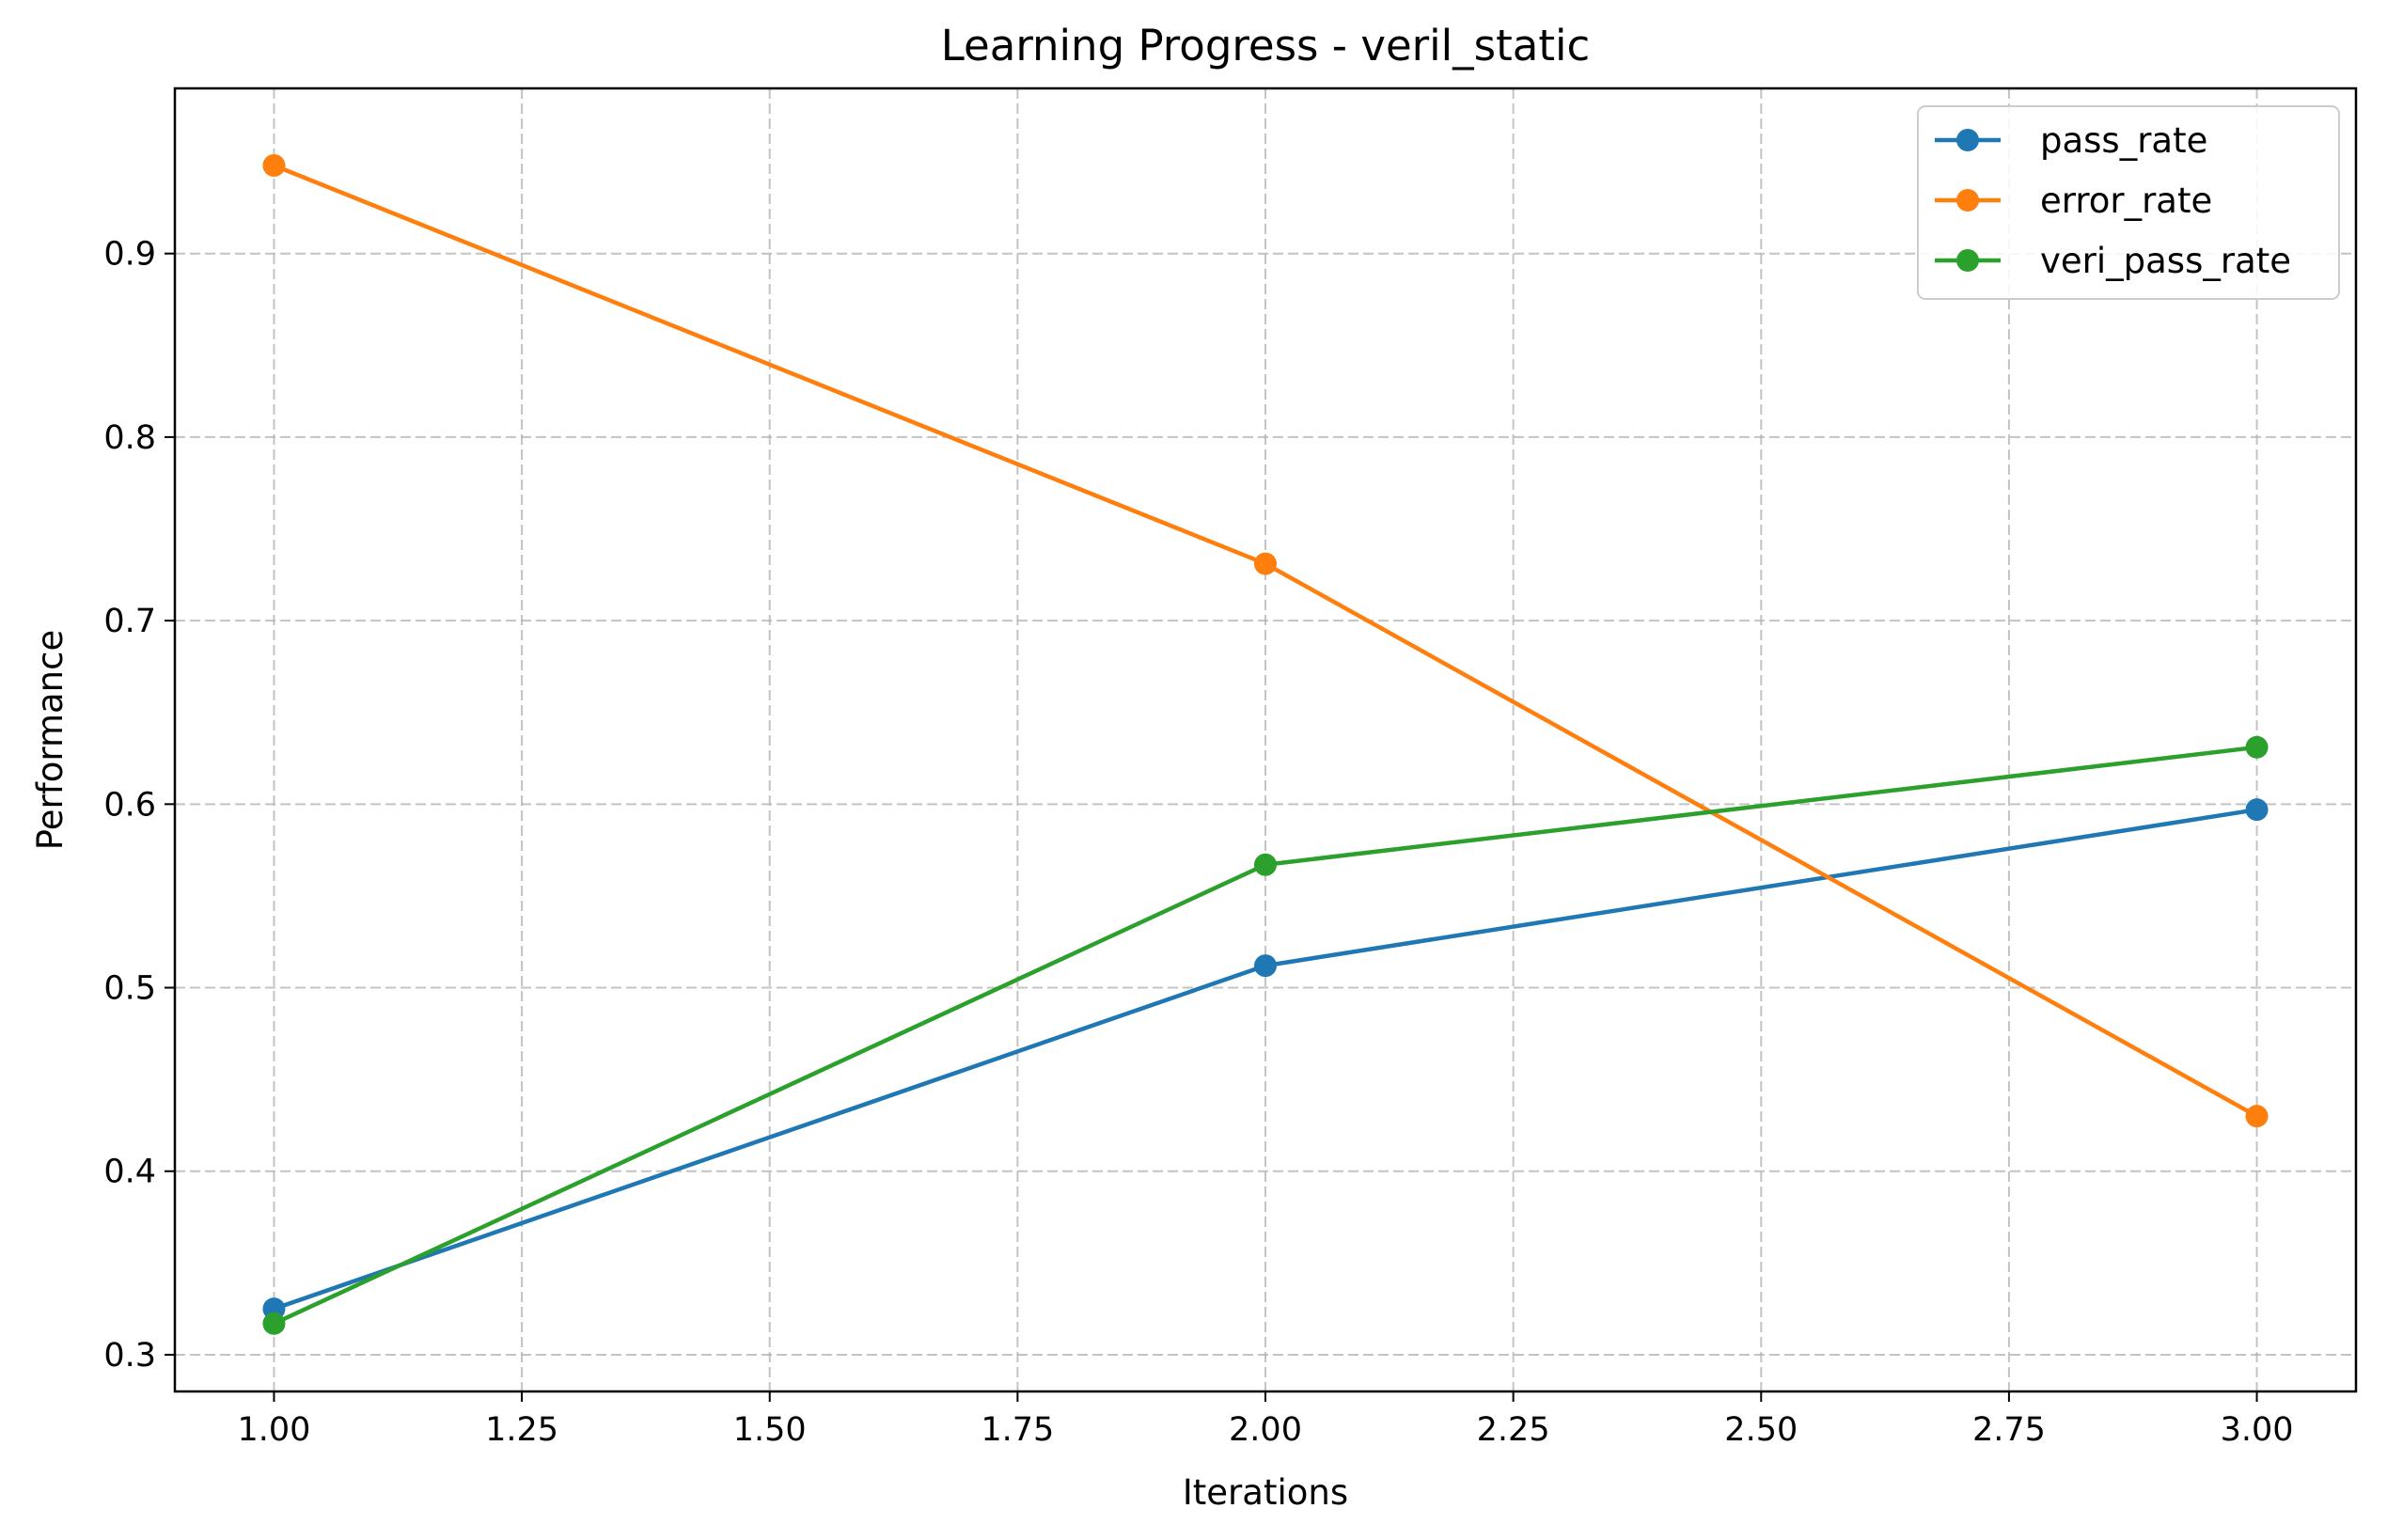 The width and height of the screenshot is (2387, 1540). Describe the element at coordinates (1513, 1430) in the screenshot. I see `x-tick-label: 2.25` at that location.